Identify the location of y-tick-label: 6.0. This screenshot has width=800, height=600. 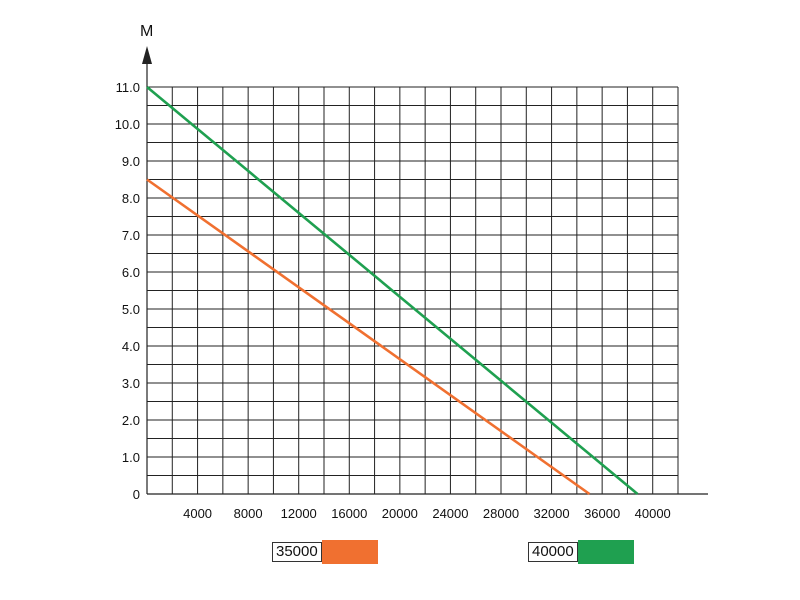
(131, 272).